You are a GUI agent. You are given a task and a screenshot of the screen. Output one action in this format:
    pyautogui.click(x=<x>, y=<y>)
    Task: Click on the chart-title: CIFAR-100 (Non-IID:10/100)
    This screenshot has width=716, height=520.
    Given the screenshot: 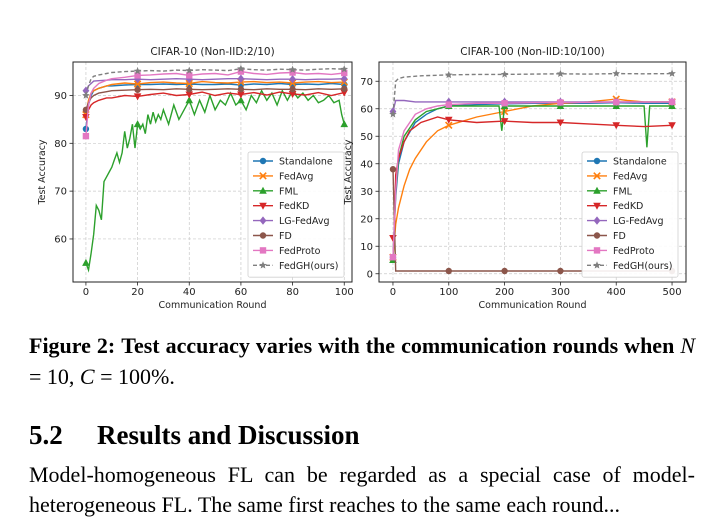 What is the action you would take?
    pyautogui.click(x=532, y=52)
    